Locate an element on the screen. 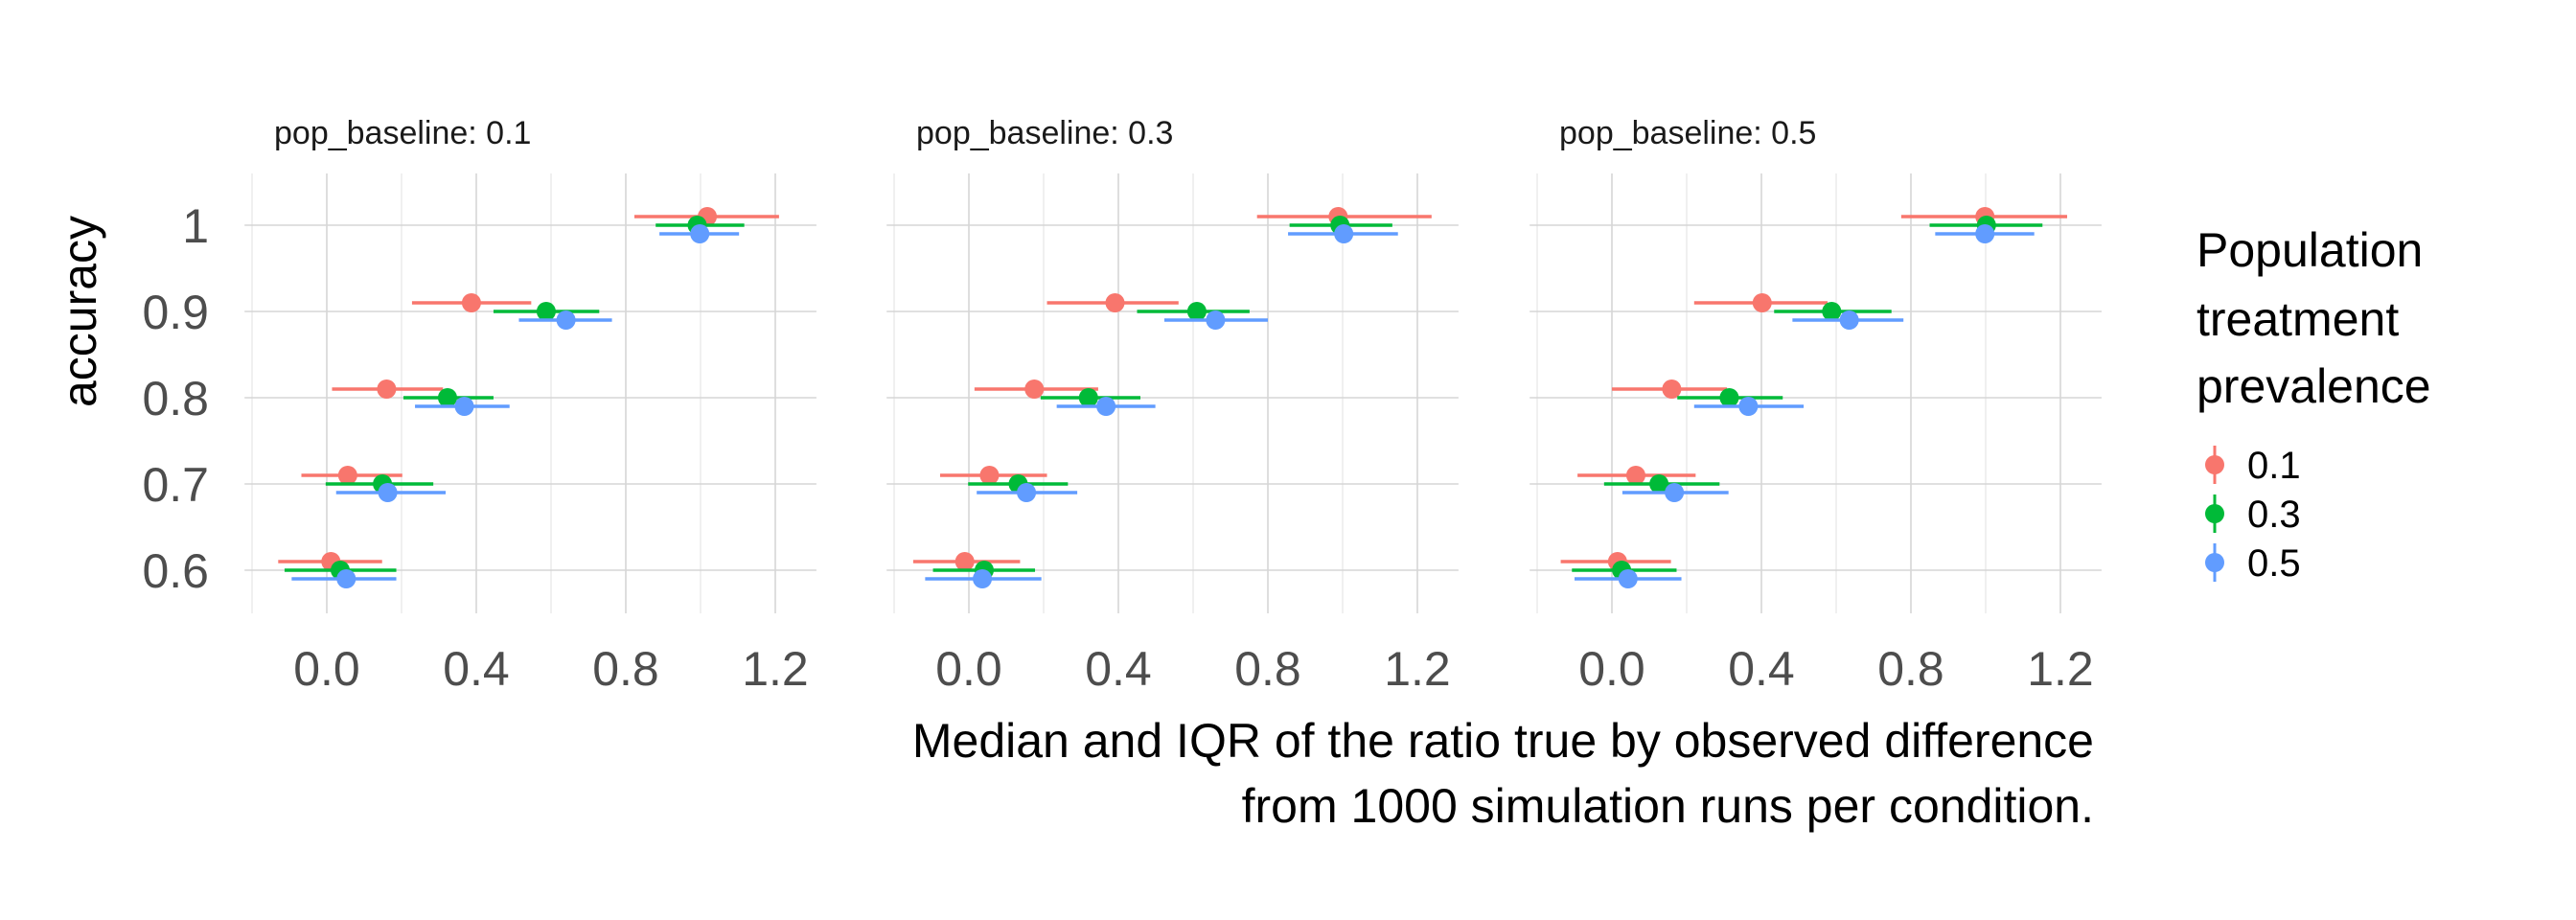  legend-key-point-0.3 is located at coordinates (2214, 513).